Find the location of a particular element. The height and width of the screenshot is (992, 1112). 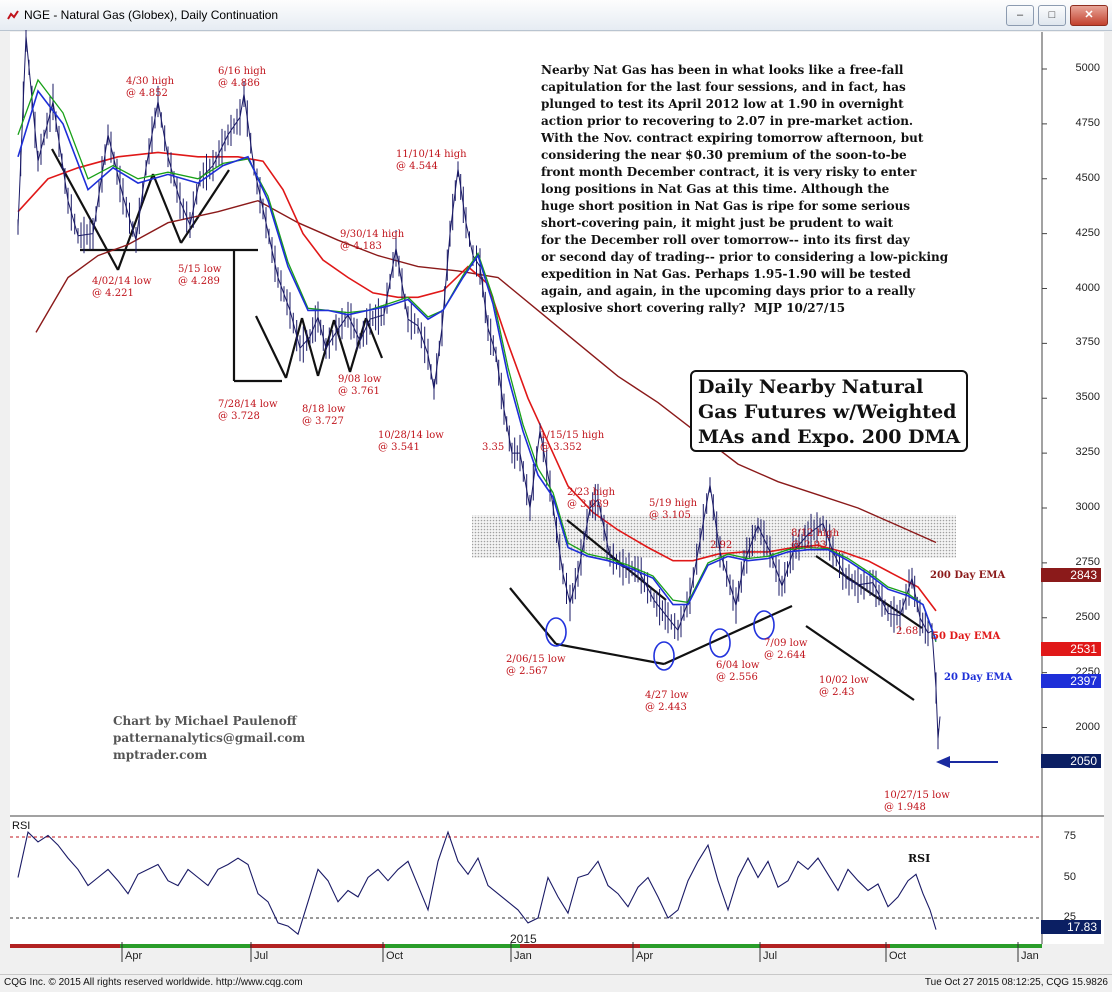

annotation: 3.35 is located at coordinates (493, 447).